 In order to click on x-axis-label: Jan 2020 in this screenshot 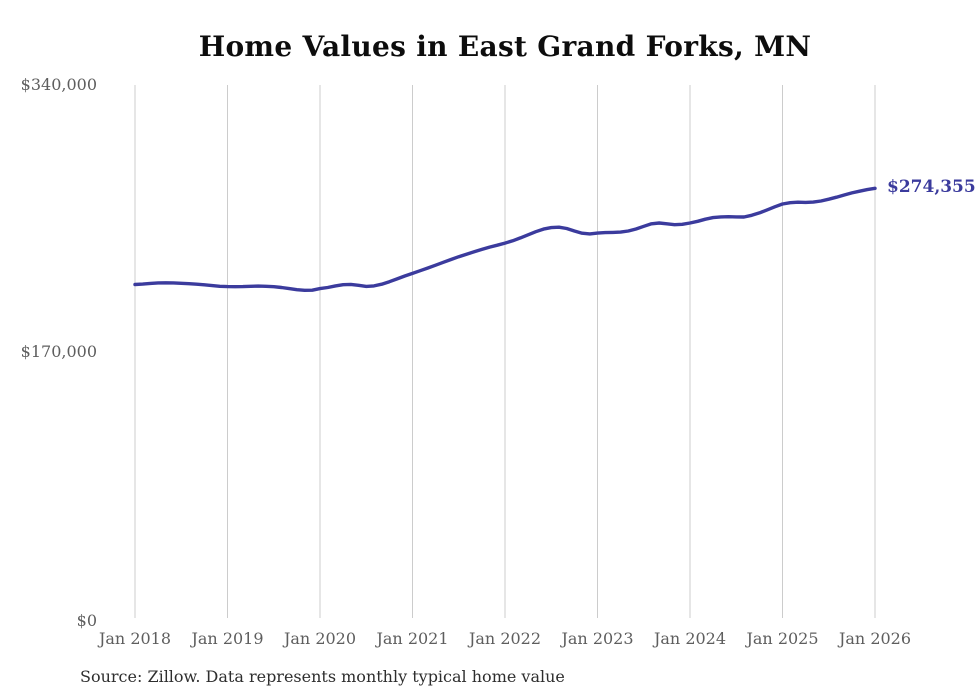, I will do `click(320, 638)`.